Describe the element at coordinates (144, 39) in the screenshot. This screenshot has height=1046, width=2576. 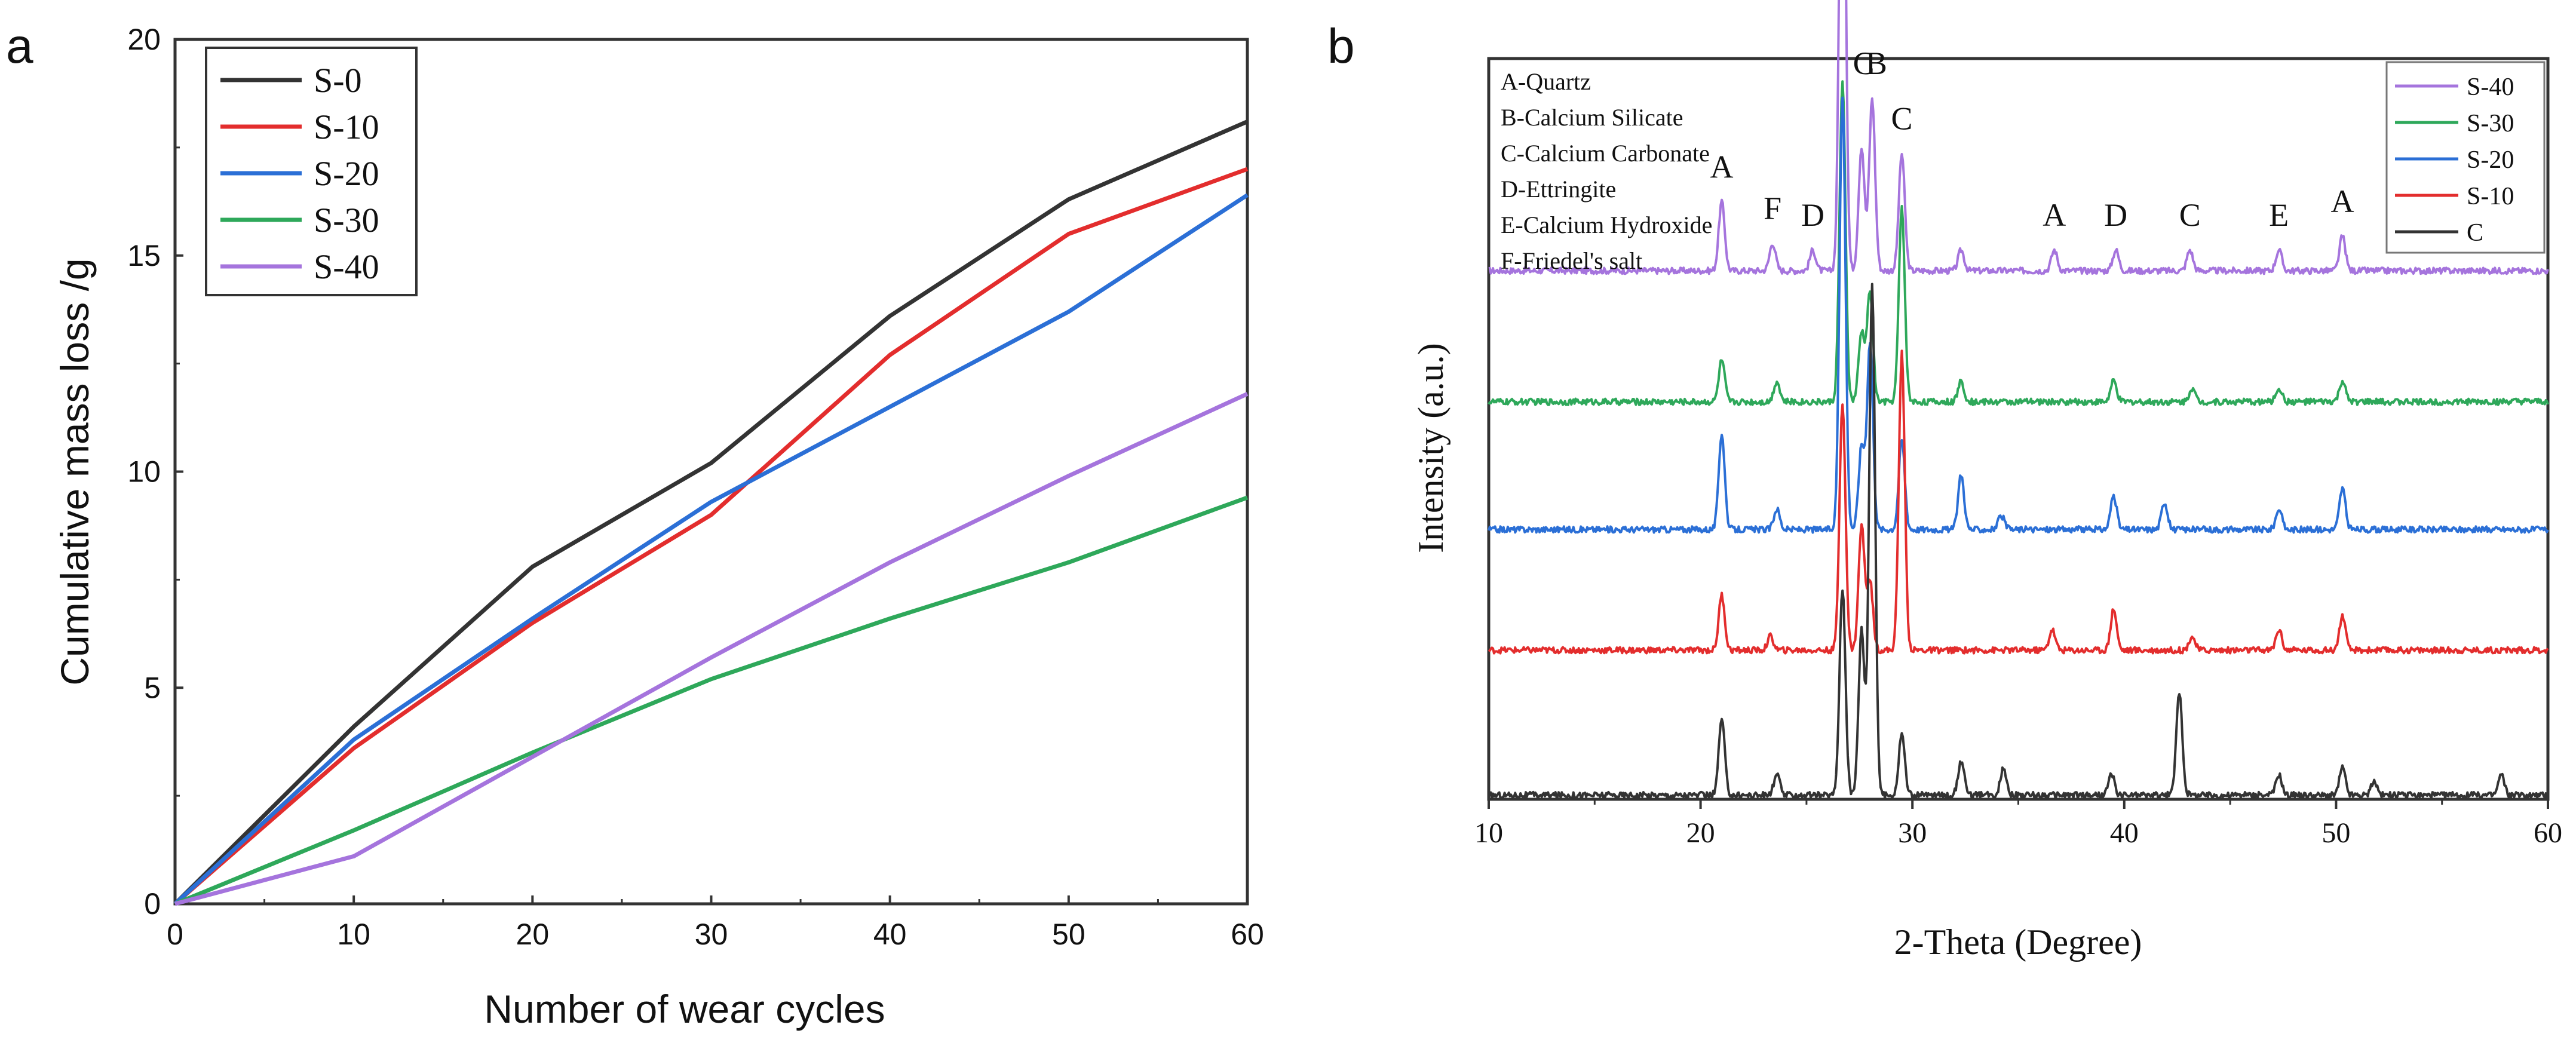
I see `panel-a-ytick-label: 20` at that location.